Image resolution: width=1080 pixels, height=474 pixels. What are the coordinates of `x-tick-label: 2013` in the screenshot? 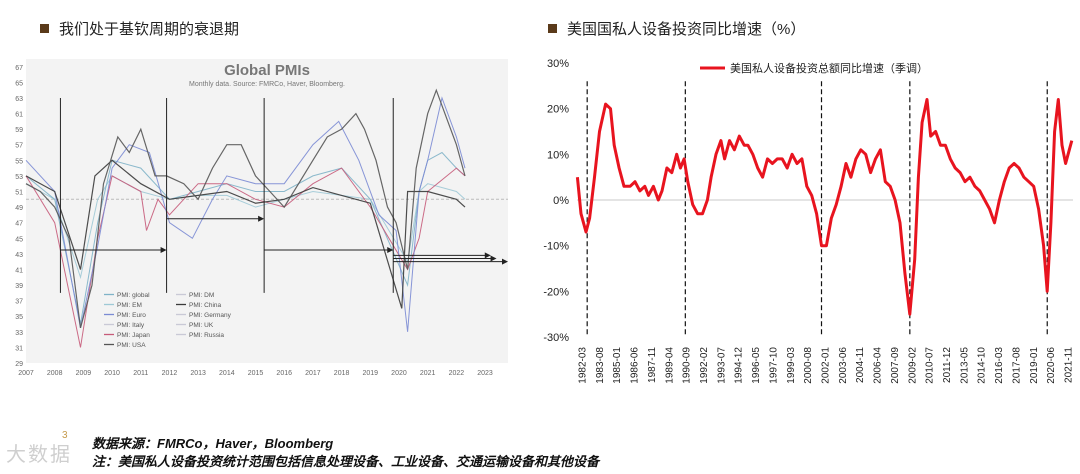 It's located at (198, 373).